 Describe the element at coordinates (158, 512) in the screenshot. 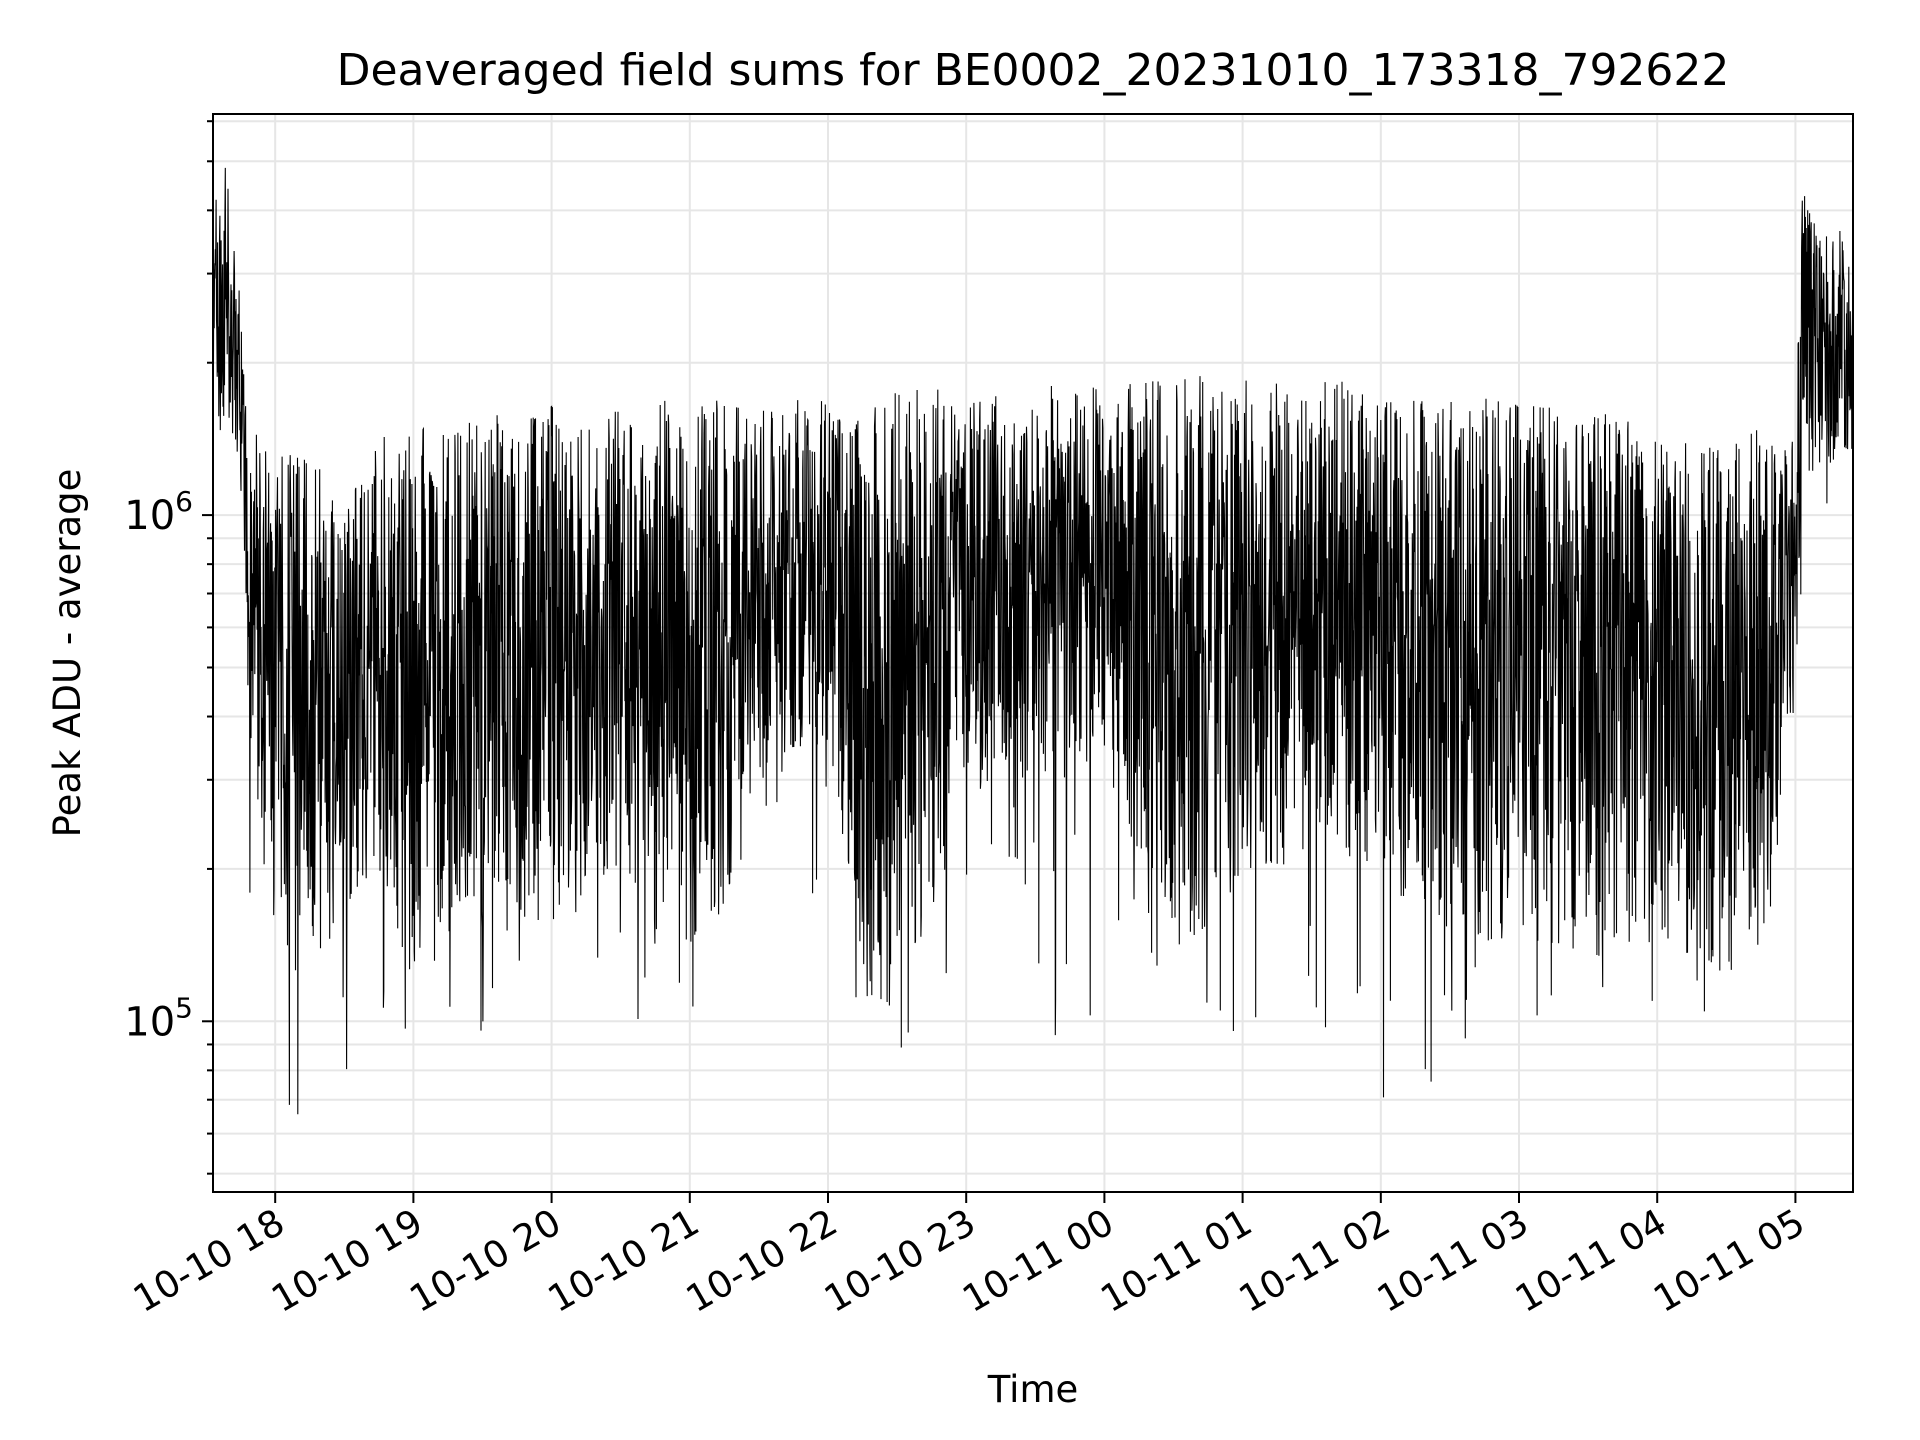

I see `y-tick-label: 10⁶` at that location.